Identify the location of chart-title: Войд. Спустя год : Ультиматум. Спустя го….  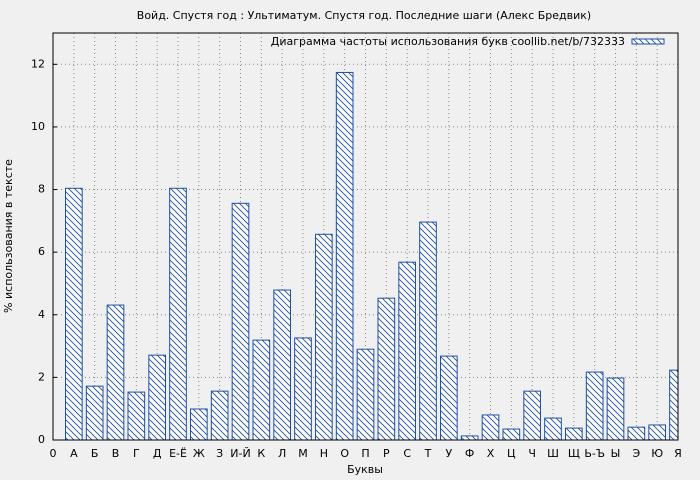
(364, 15).